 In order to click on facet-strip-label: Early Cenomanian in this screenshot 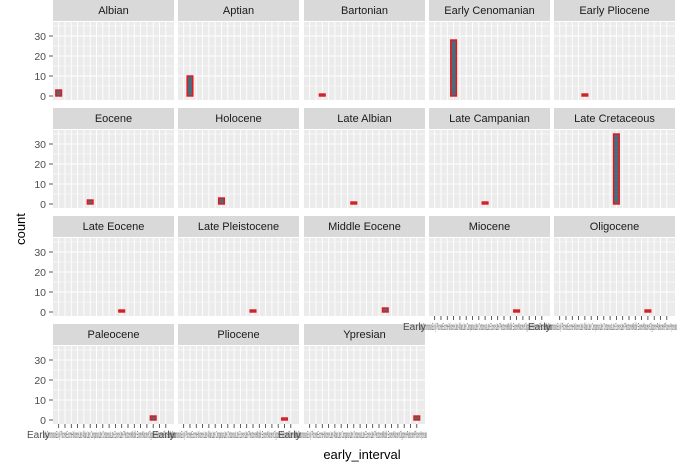, I will do `click(489, 11)`.